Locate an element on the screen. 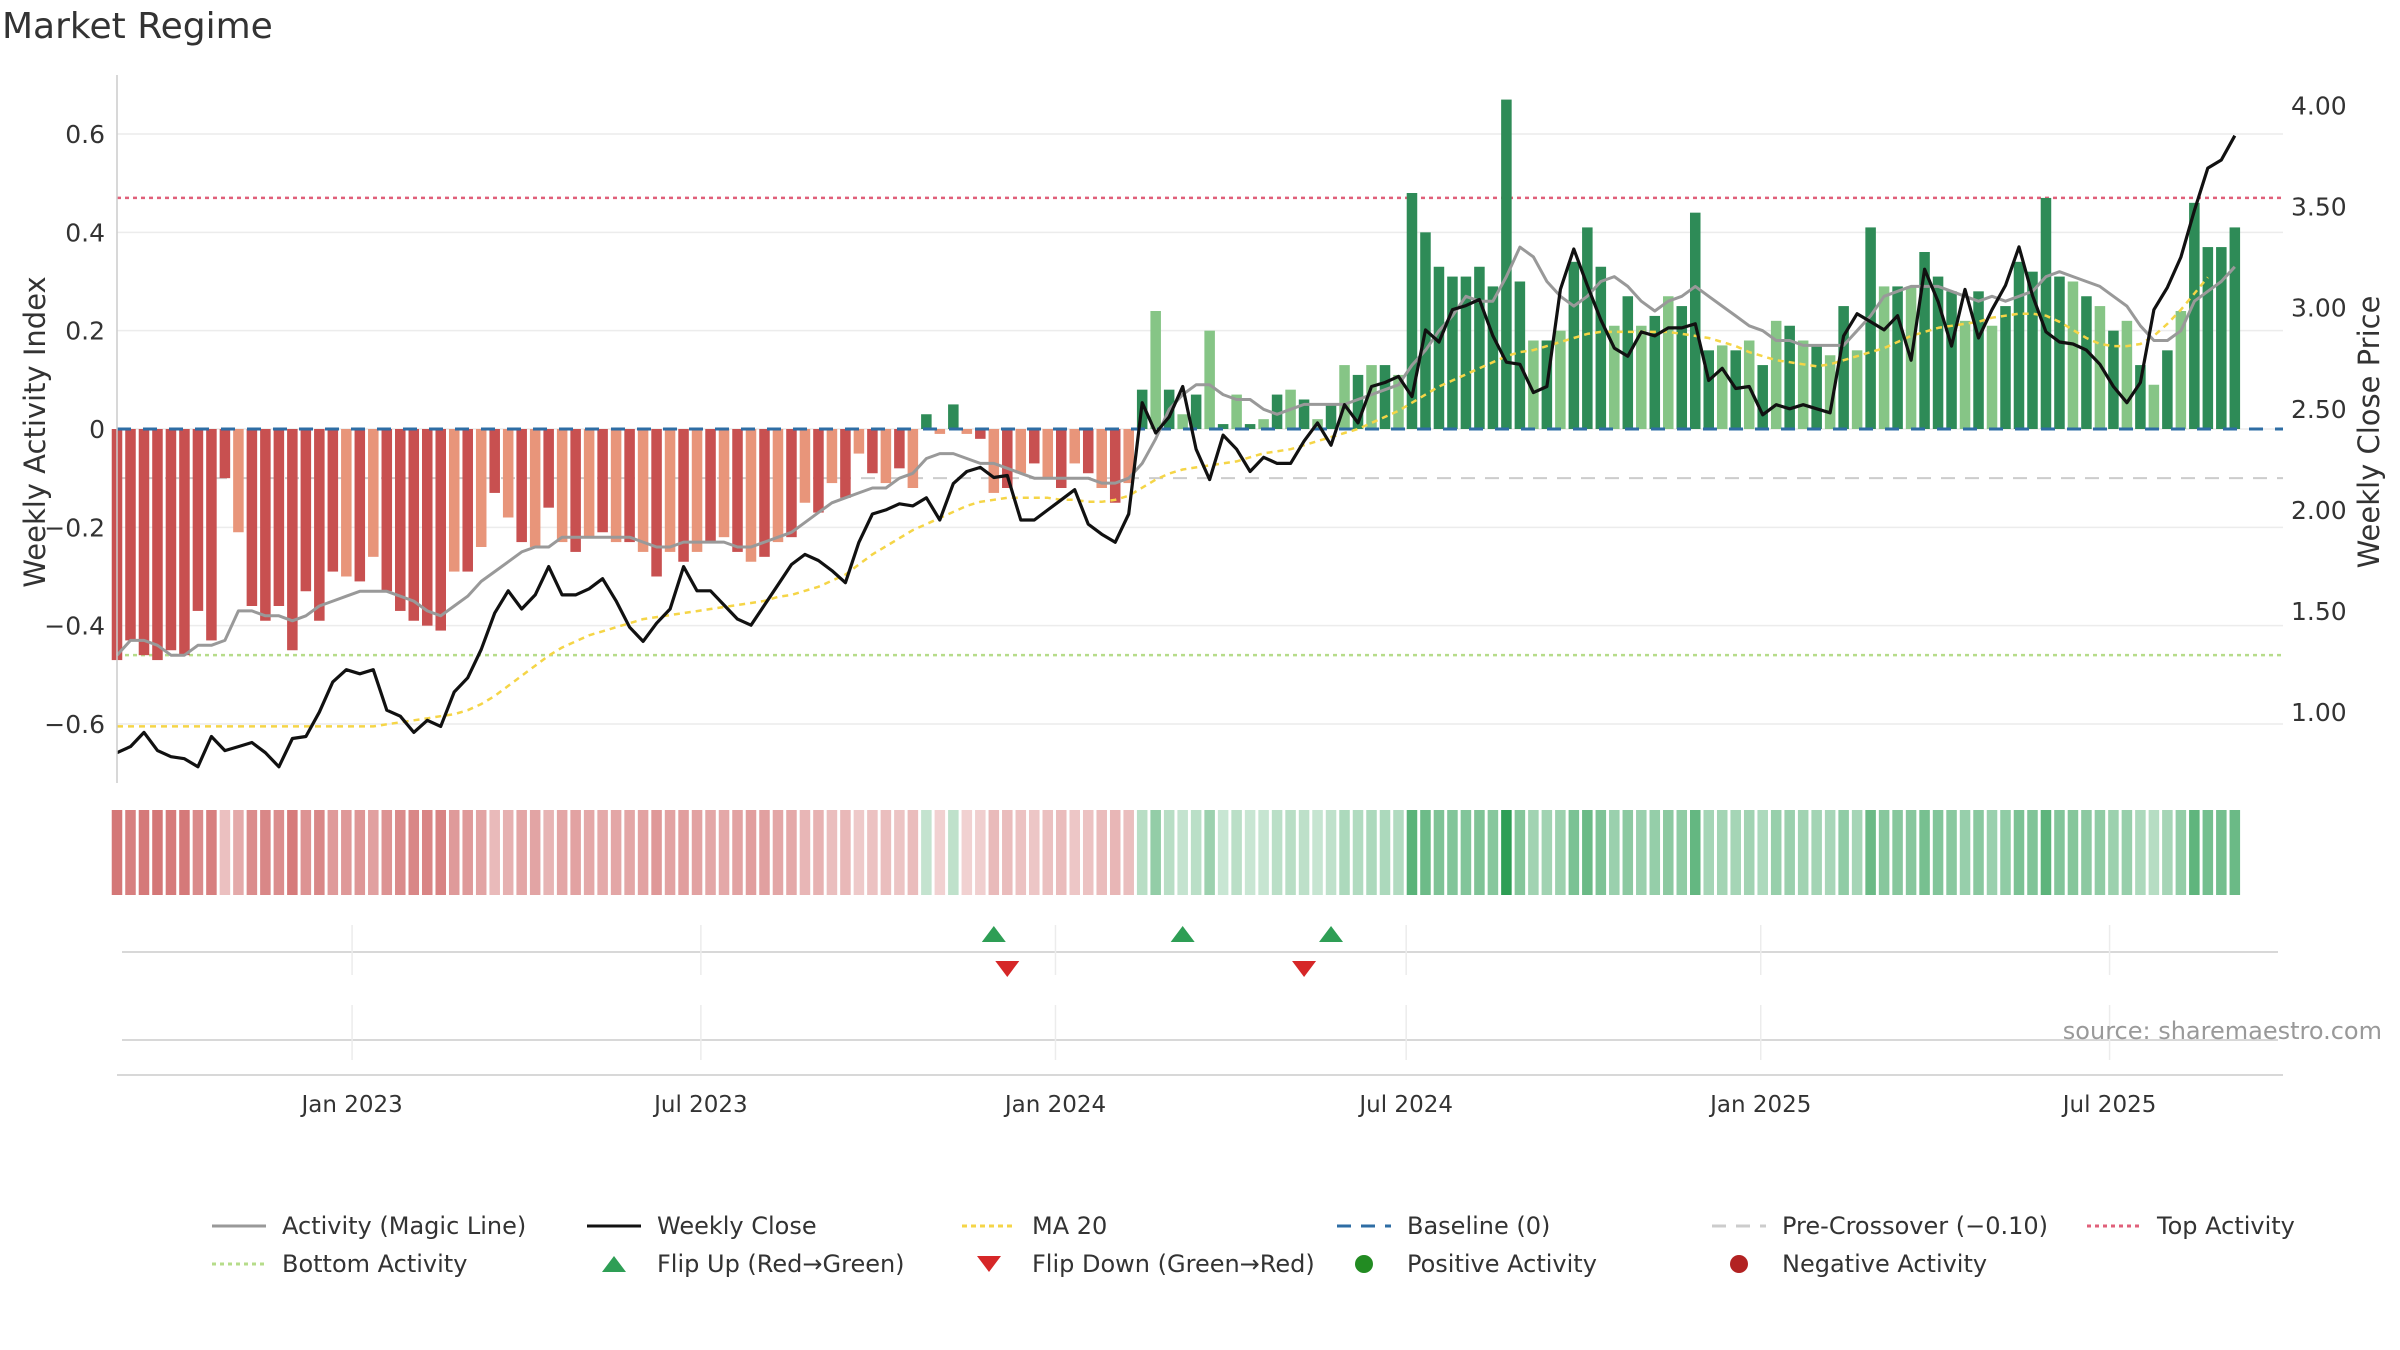 The width and height of the screenshot is (2400, 1350). legend-item: Flip Up (Red→Green) is located at coordinates (745, 1264).